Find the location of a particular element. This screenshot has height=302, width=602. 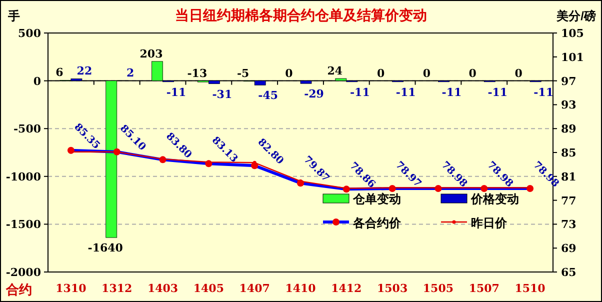

y2-tick-label: 77 is located at coordinates (568, 201).